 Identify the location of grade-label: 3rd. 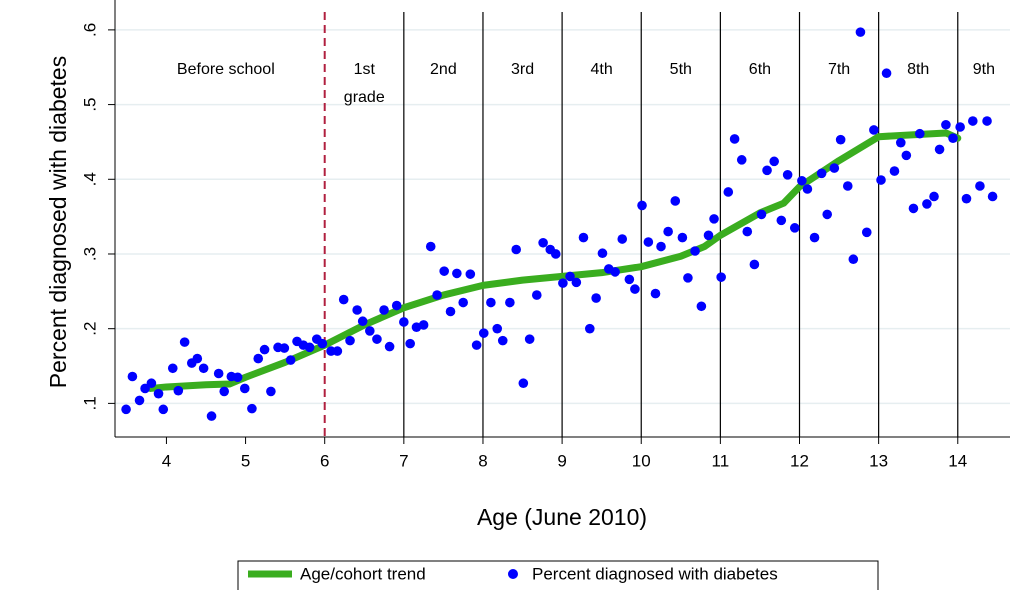
(522, 69).